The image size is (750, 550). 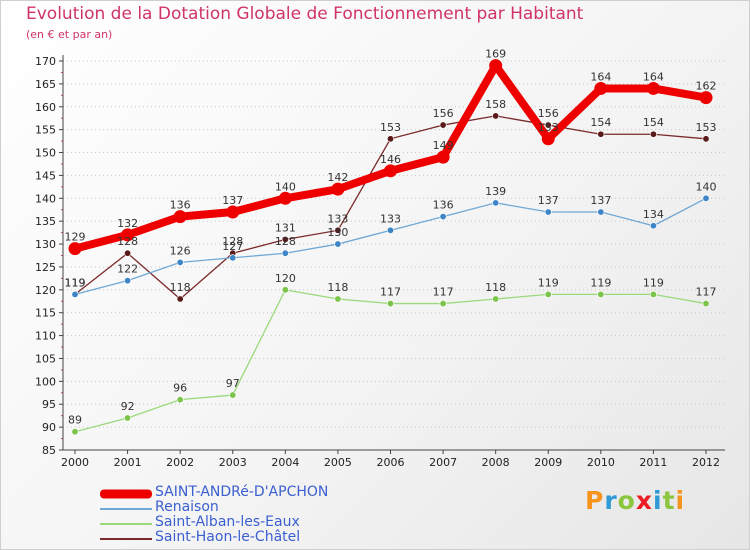 I want to click on x-tick-label: 2000, so click(x=75, y=462).